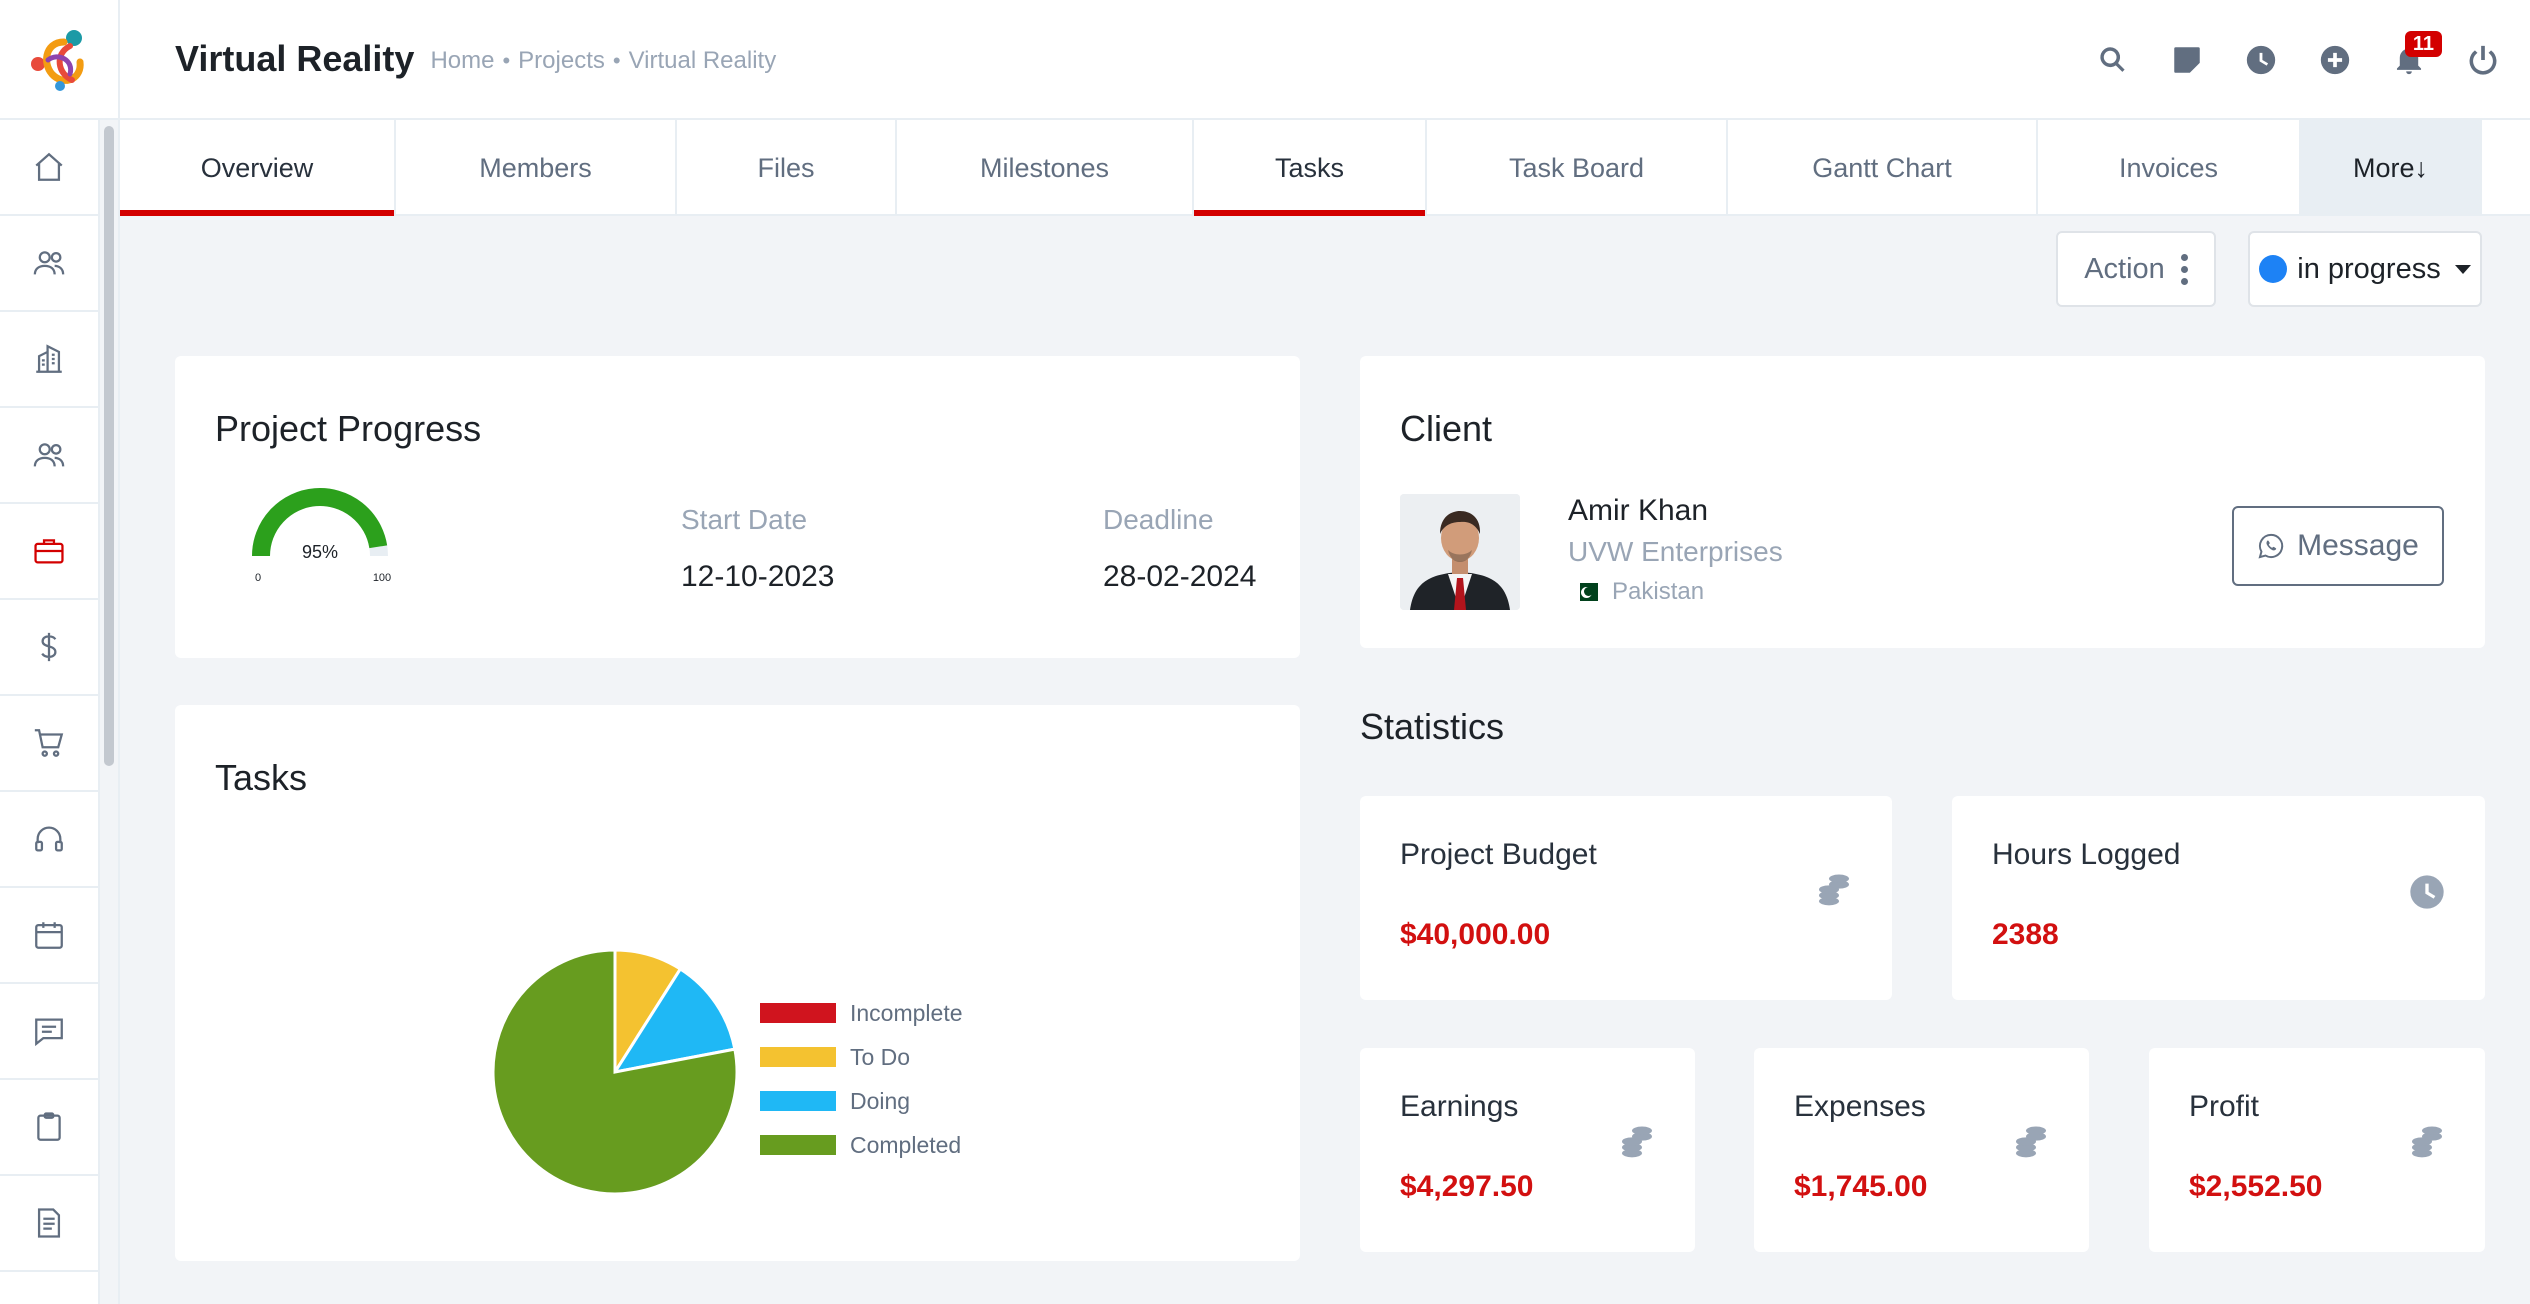 This screenshot has width=2530, height=1304. I want to click on legend-swatch-incomplete, so click(798, 1013).